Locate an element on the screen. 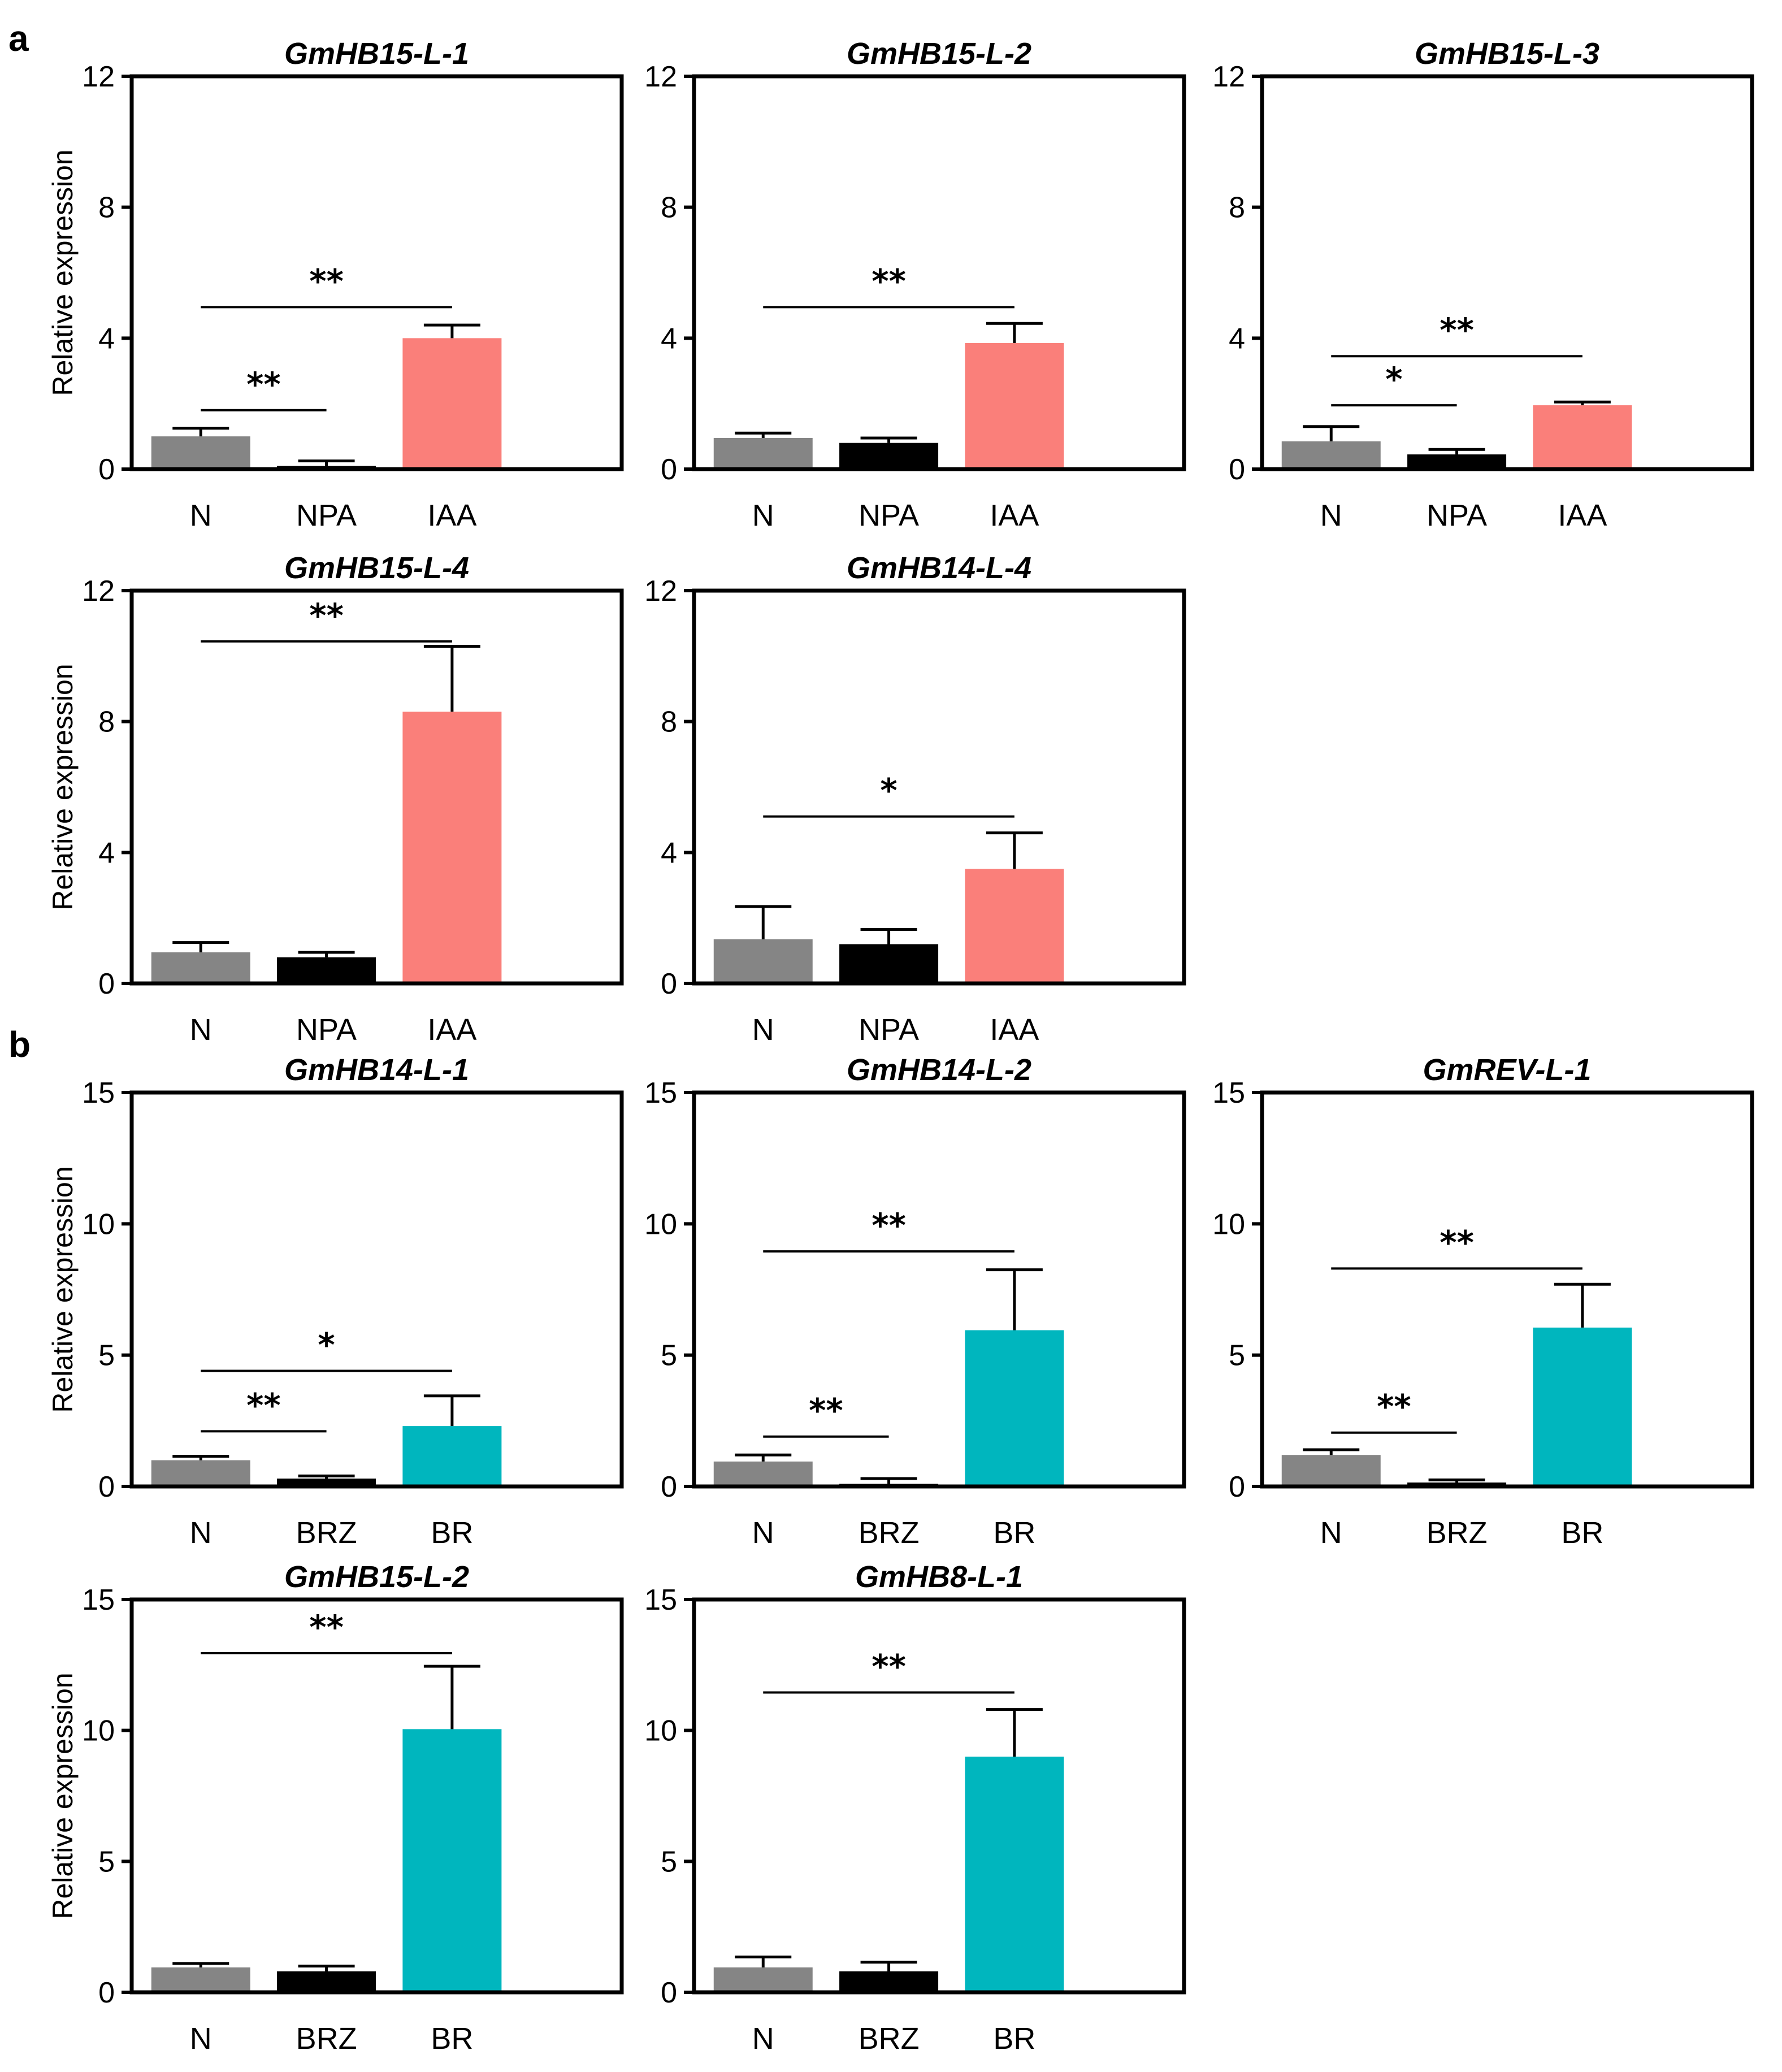  chart-8: GmREV-L-1 0 5 10 15 N BRZ BR ** ** is located at coordinates (1483, 1301).